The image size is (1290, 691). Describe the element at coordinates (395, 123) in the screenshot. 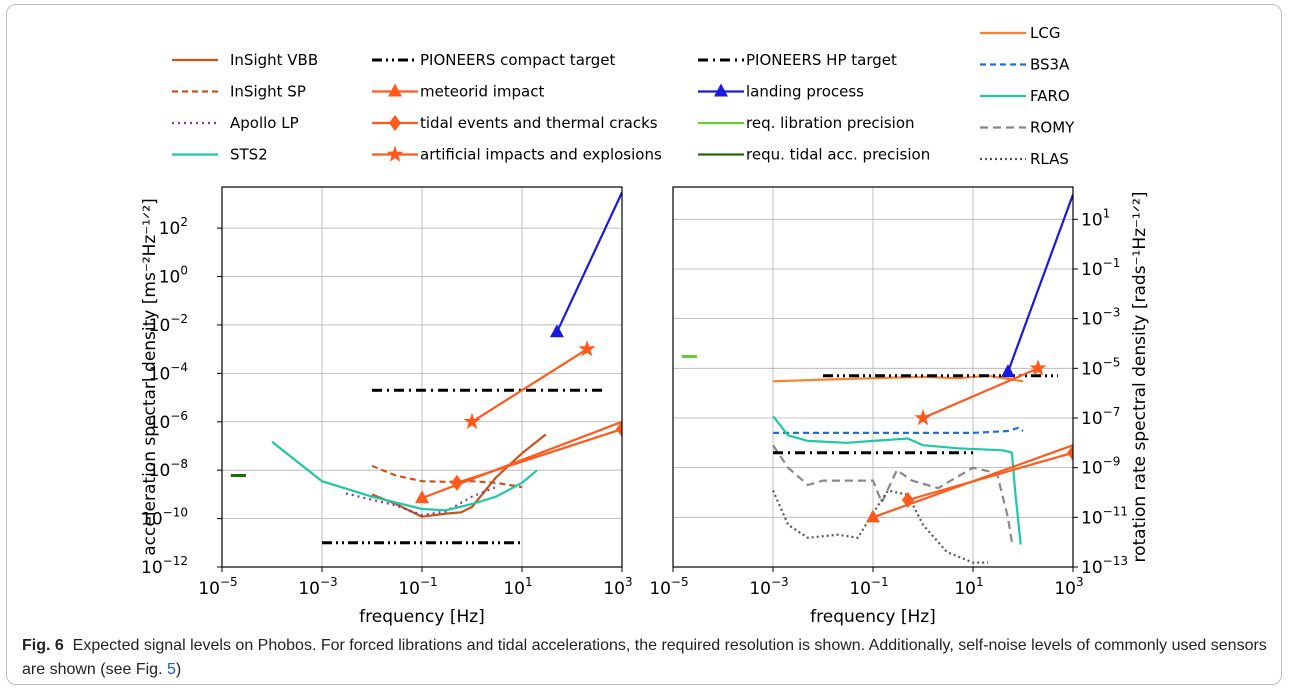

I see `legend-marker-tidal-events-and-thermal-cracks` at that location.